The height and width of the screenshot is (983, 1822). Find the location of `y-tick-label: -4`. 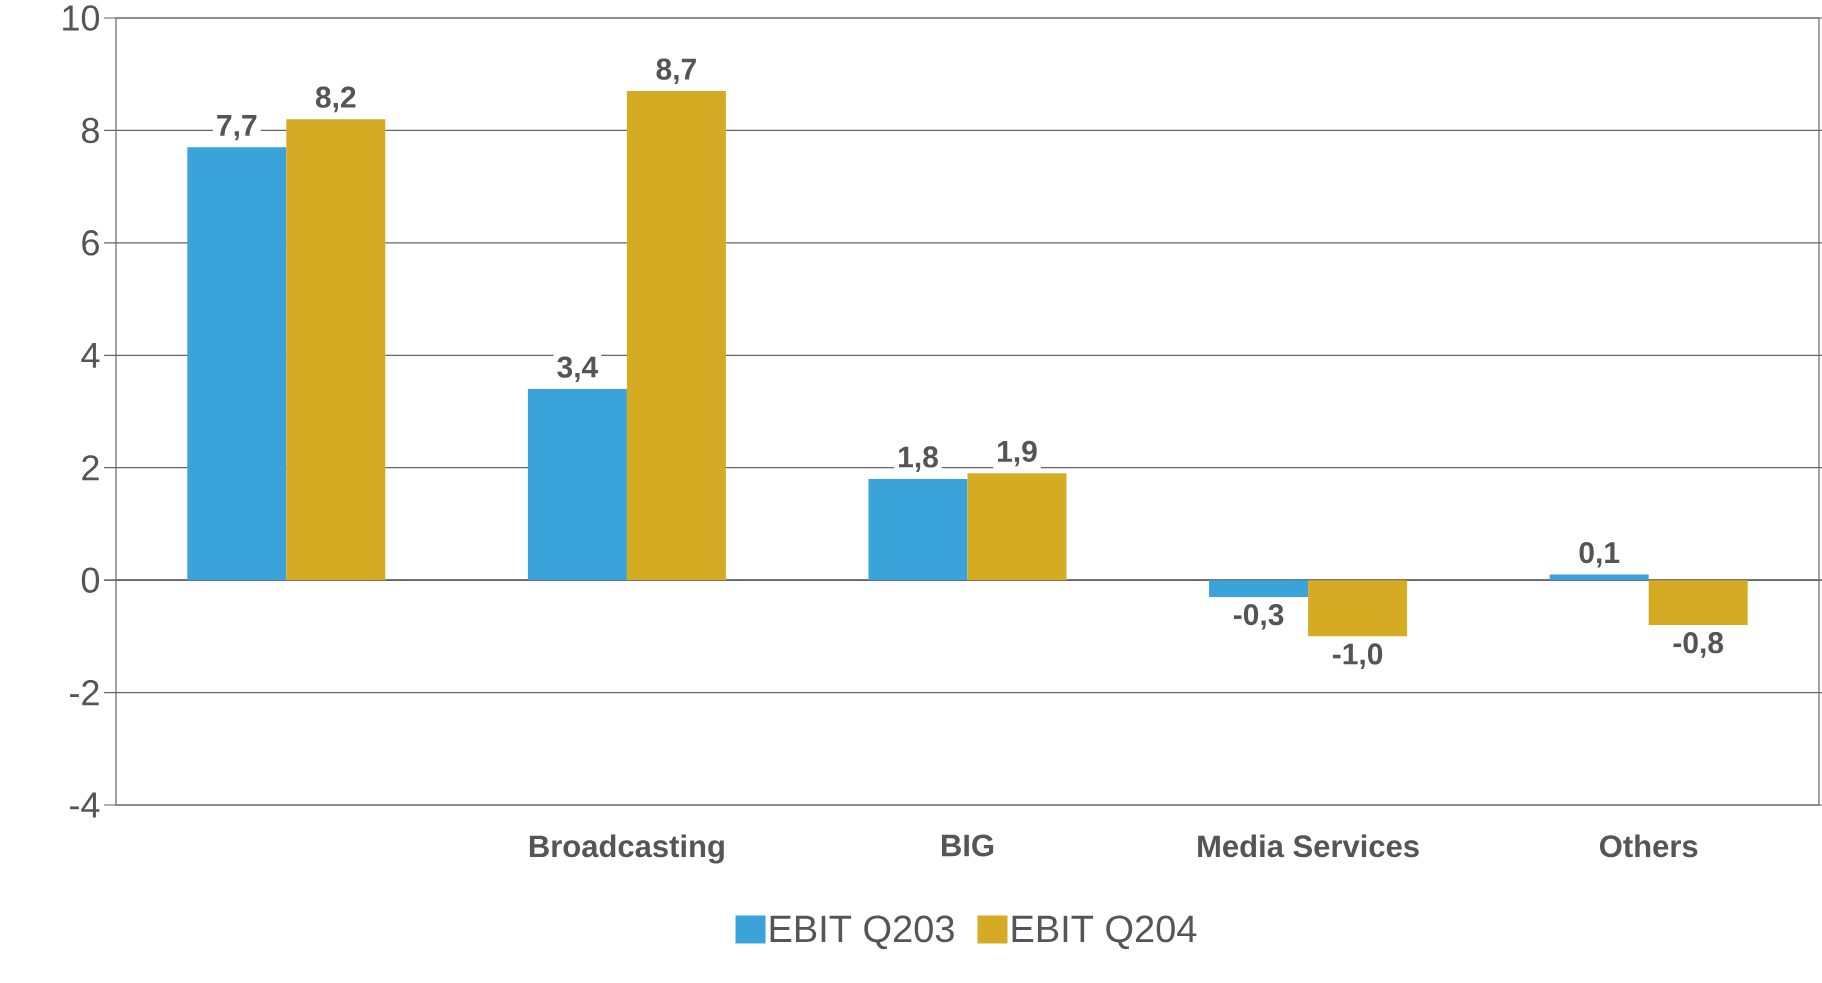

y-tick-label: -4 is located at coordinates (85, 805).